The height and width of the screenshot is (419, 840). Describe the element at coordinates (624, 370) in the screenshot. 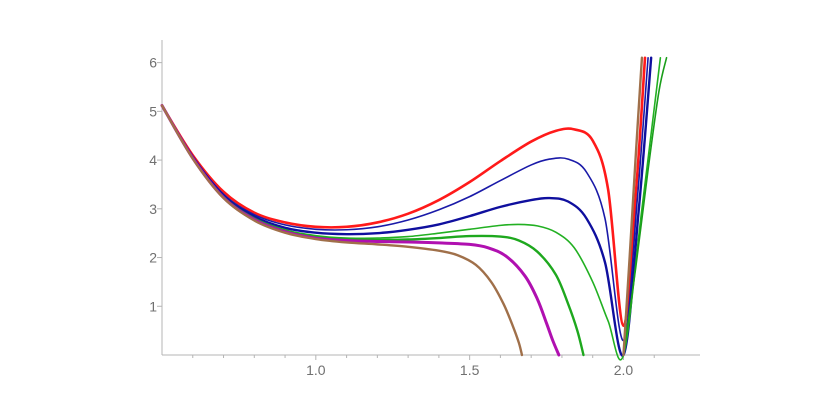

I see `x-tick-label: 2.0` at that location.